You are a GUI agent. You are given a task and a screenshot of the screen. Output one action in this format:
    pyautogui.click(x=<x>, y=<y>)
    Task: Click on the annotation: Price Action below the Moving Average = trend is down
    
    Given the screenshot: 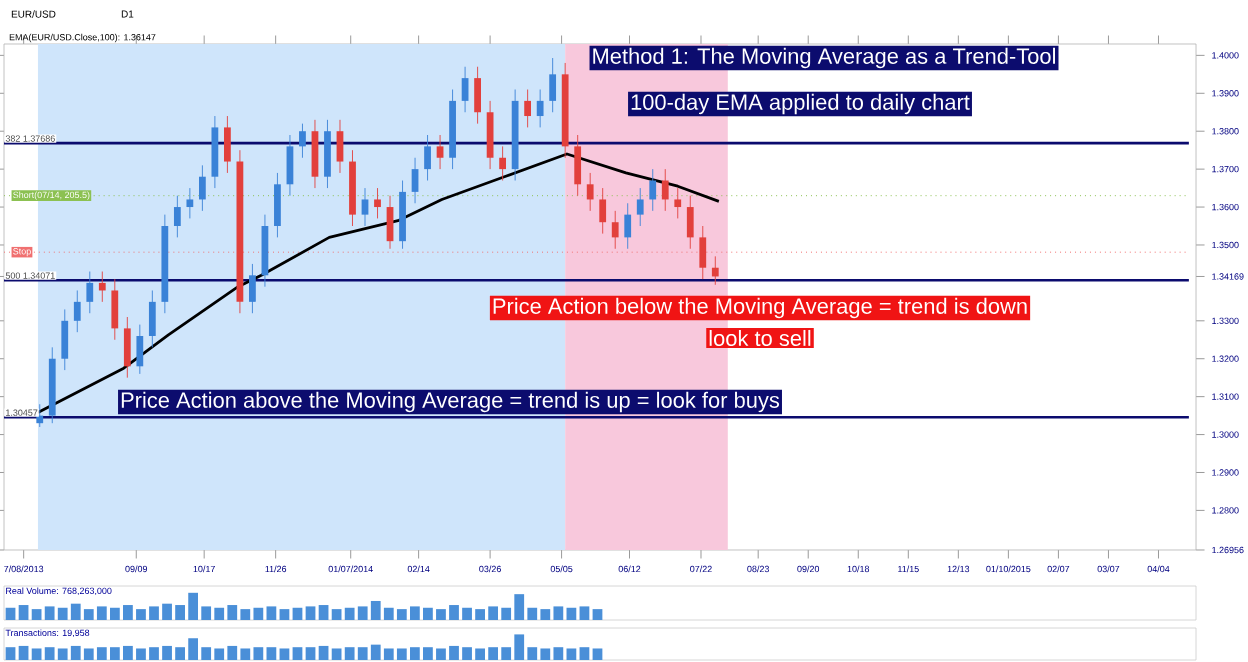 What is the action you would take?
    pyautogui.click(x=760, y=308)
    